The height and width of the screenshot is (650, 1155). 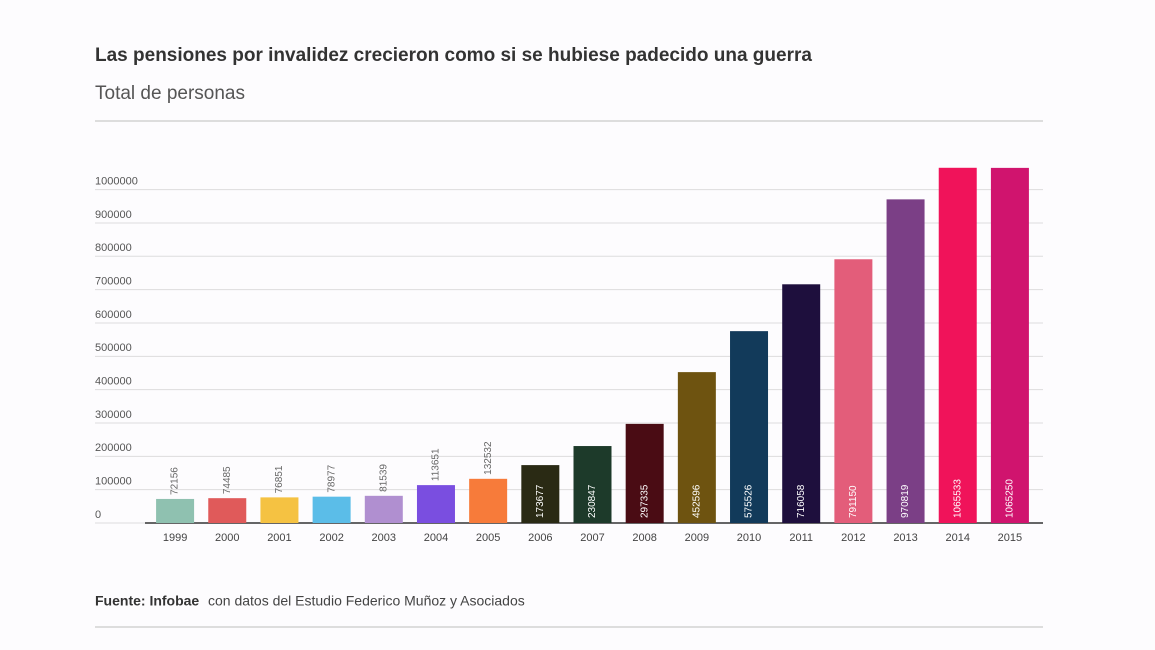 What do you see at coordinates (147, 601) in the screenshot?
I see `source-label: Fuente: Infobae` at bounding box center [147, 601].